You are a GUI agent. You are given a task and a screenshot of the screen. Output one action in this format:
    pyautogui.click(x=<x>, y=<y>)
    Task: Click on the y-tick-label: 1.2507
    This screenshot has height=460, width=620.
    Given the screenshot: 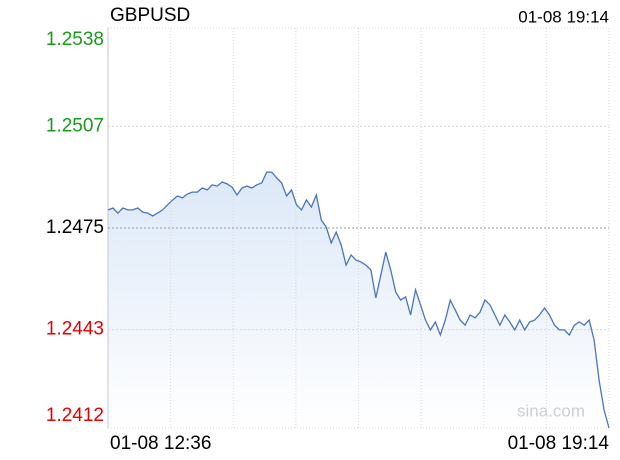 What is the action you would take?
    pyautogui.click(x=75, y=125)
    